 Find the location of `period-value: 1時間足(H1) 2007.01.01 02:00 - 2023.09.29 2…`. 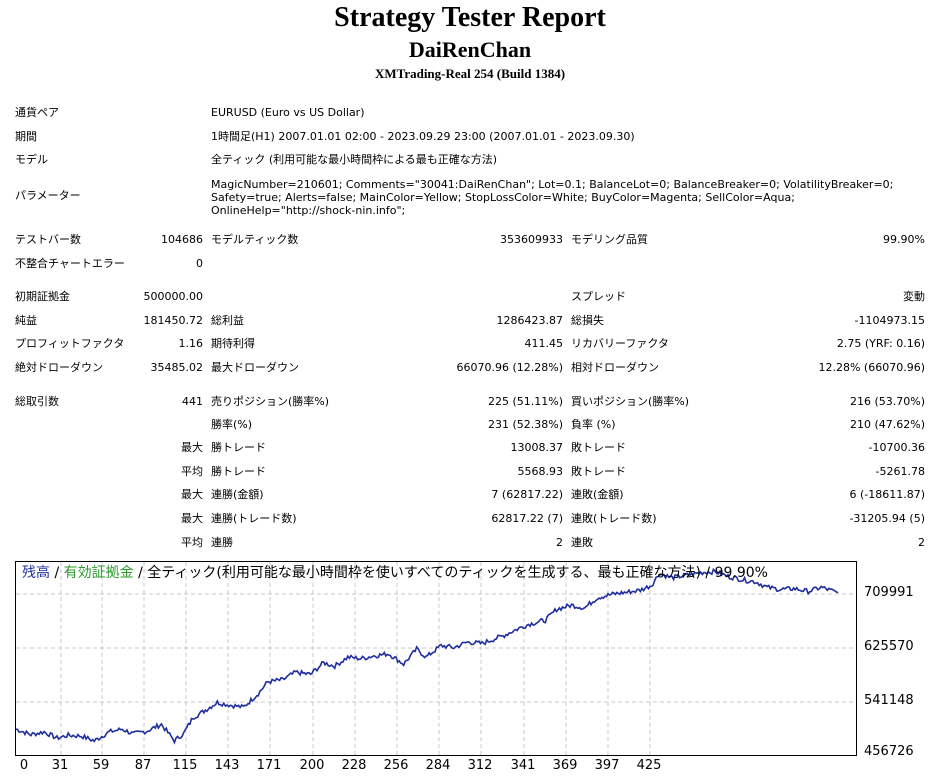

period-value: 1時間足(H1) 2007.01.01 02:00 - 2023.09.29 2… is located at coordinates (423, 136).